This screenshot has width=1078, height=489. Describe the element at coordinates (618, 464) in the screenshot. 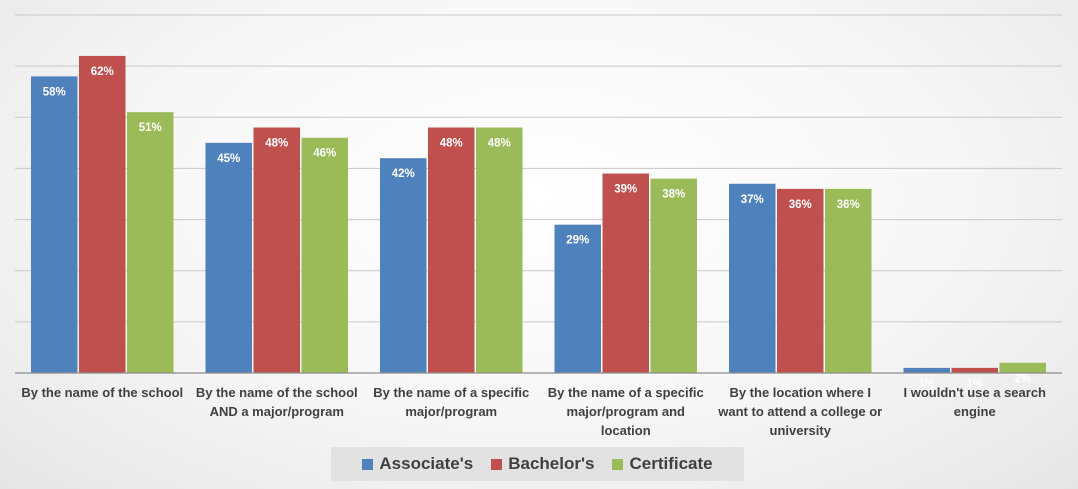

I see `legend-swatch-certificate` at that location.